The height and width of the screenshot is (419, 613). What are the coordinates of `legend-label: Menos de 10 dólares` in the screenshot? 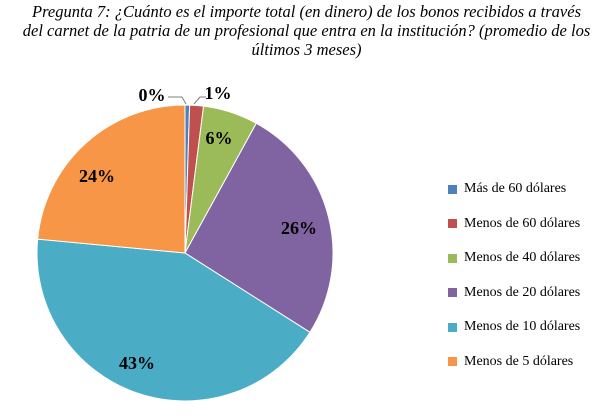 It's located at (522, 327).